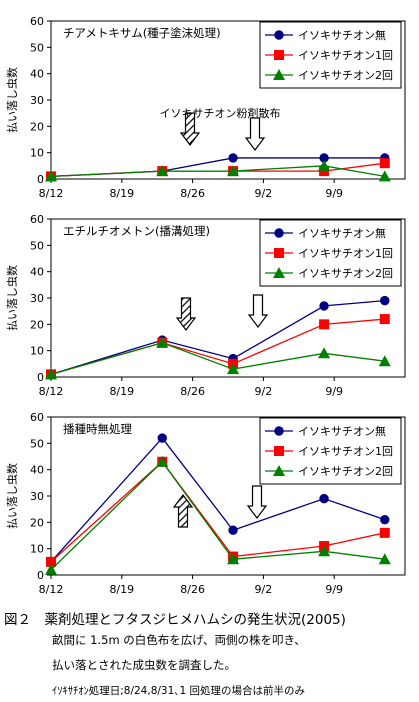 The width and height of the screenshot is (419, 702). What do you see at coordinates (142, 33) in the screenshot?
I see `chart-title: チアメトキサム(種子塗沫処理)` at bounding box center [142, 33].